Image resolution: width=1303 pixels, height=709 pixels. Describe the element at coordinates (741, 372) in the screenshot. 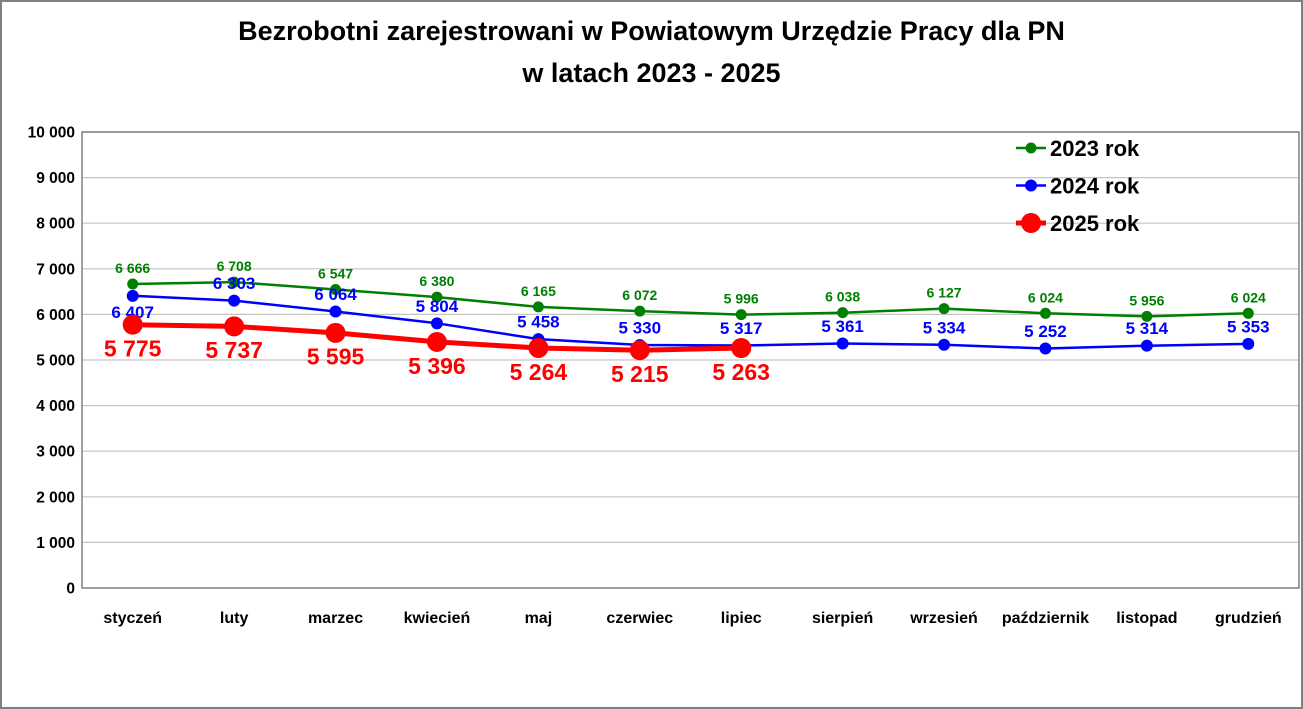

I see `data-label-2025-rok: 5 263` at that location.